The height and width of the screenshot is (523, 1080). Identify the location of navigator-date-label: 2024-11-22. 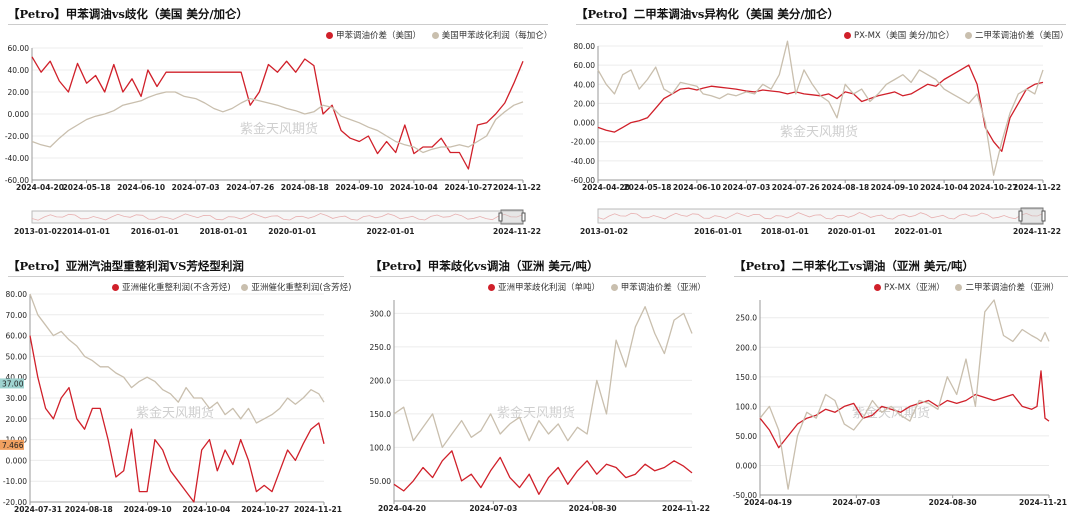
(1037, 231).